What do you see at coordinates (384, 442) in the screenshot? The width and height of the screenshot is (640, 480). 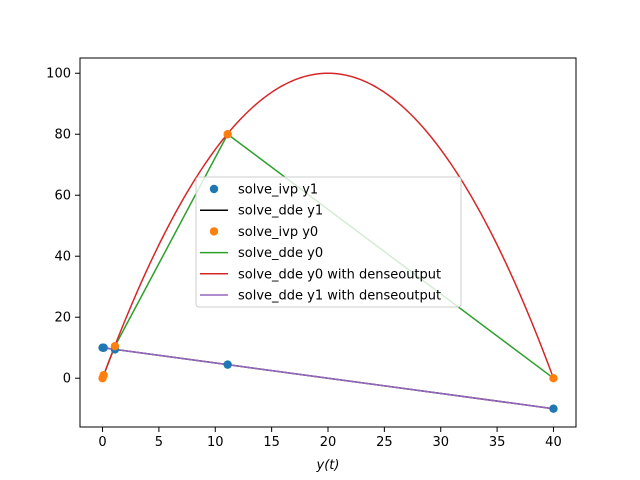 I see `x-tick-label: 25` at bounding box center [384, 442].